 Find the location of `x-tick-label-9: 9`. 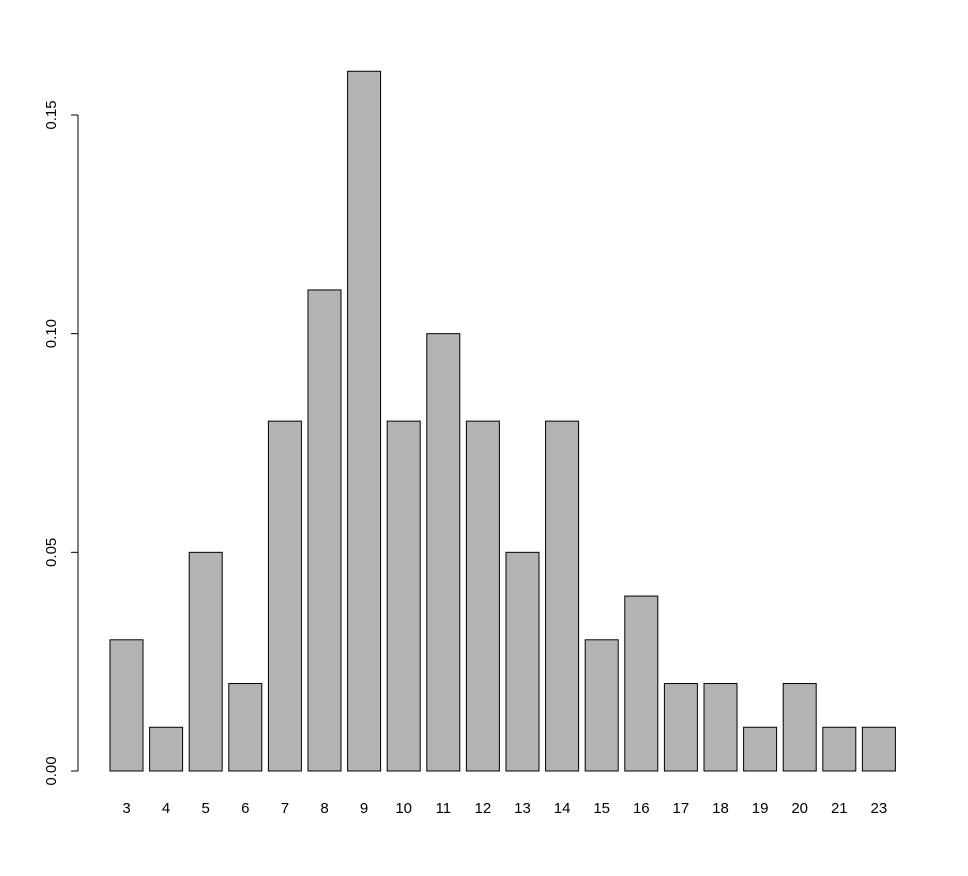

x-tick-label-9: 9 is located at coordinates (364, 808).